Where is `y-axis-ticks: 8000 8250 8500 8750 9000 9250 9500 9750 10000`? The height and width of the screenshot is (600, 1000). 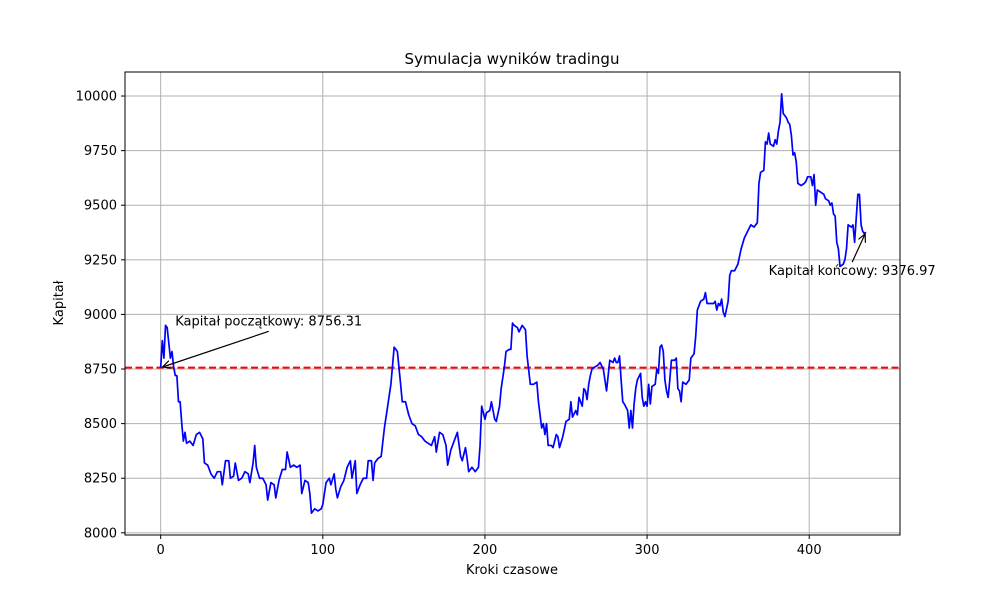
y-axis-ticks: 8000 8250 8500 8750 9000 9250 9500 9750 10000 is located at coordinates (100, 315).